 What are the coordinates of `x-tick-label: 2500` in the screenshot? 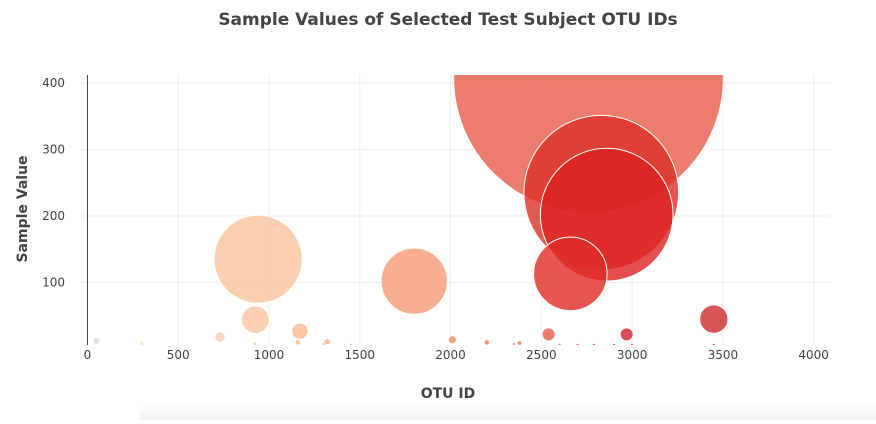 It's located at (541, 355).